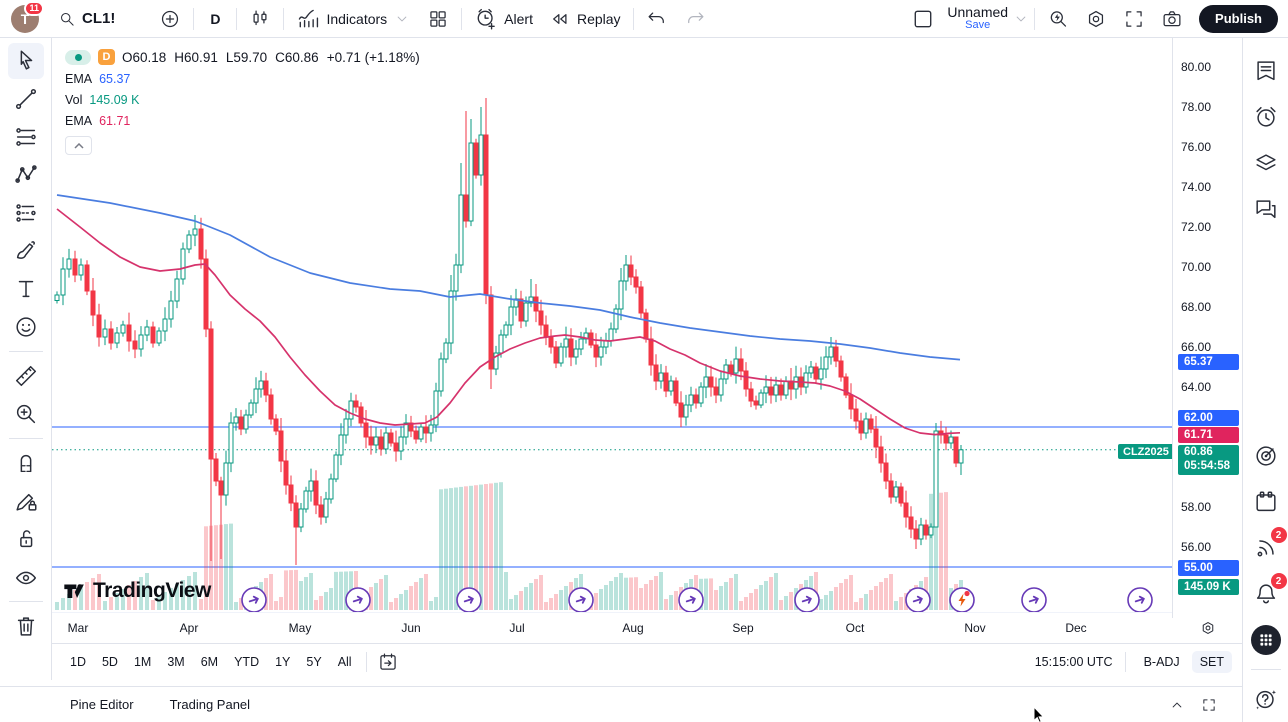  Describe the element at coordinates (215, 19) in the screenshot. I see `interval-button: D` at that location.